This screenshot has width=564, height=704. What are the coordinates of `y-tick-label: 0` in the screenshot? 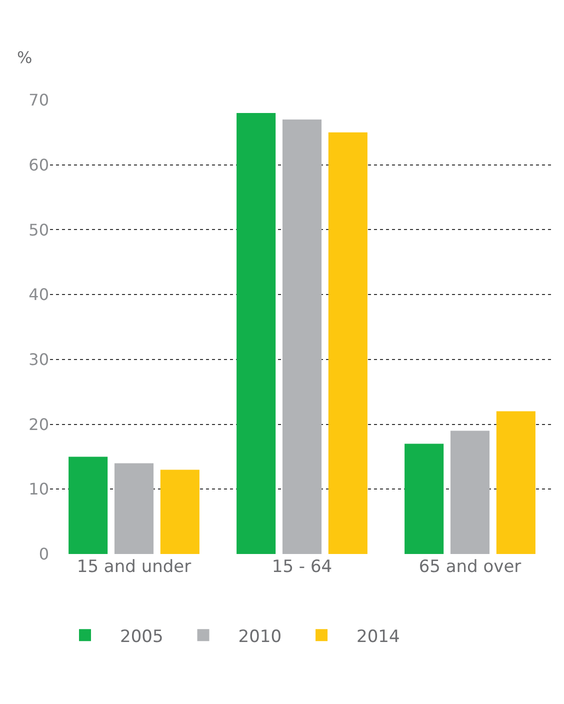 It's located at (43, 554).